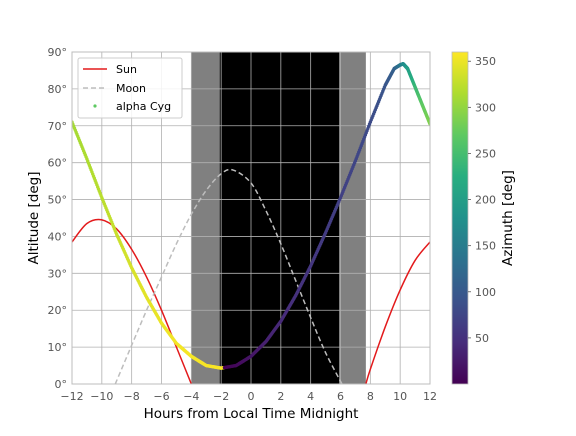  What do you see at coordinates (485, 200) in the screenshot?
I see `colorbar-tick-label: 200` at bounding box center [485, 200].